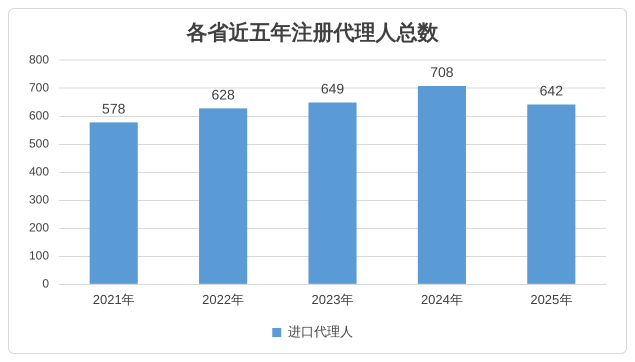 Image resolution: width=635 pixels, height=362 pixels. I want to click on data-label: 649, so click(332, 88).